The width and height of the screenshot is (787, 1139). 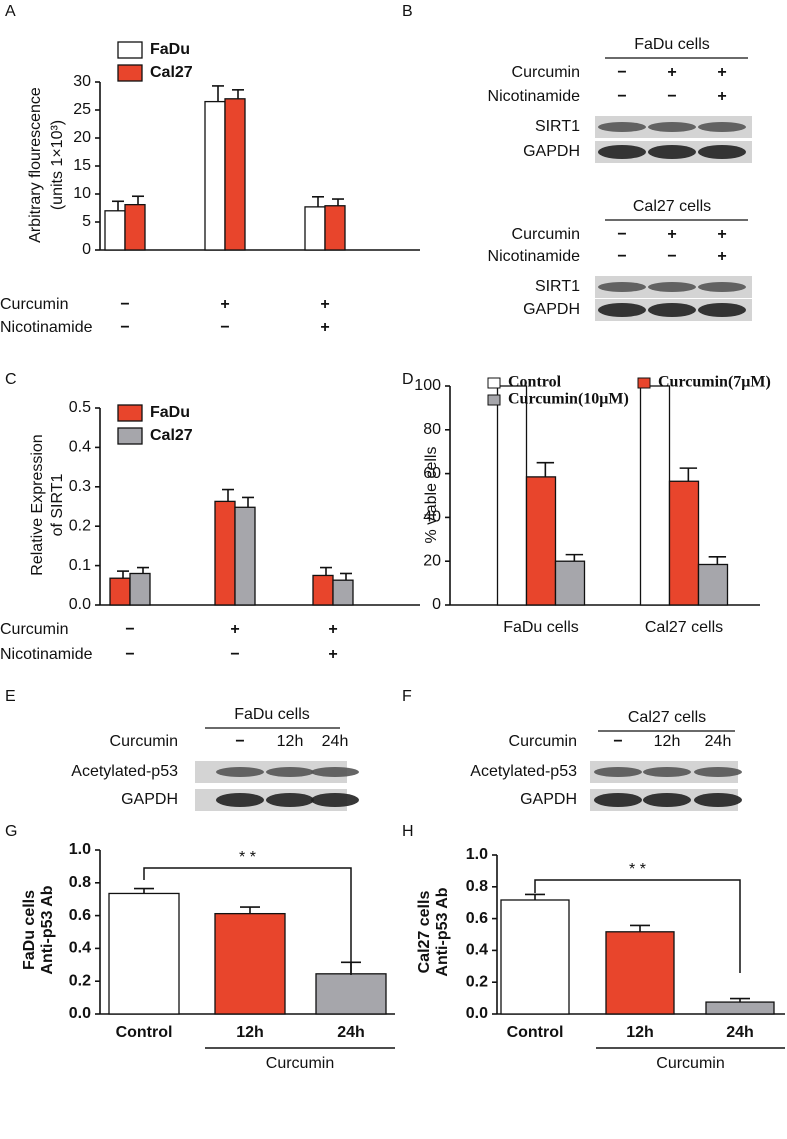 What do you see at coordinates (714, 382) in the screenshot?
I see `legend-label: Curcumin(7μM)` at bounding box center [714, 382].